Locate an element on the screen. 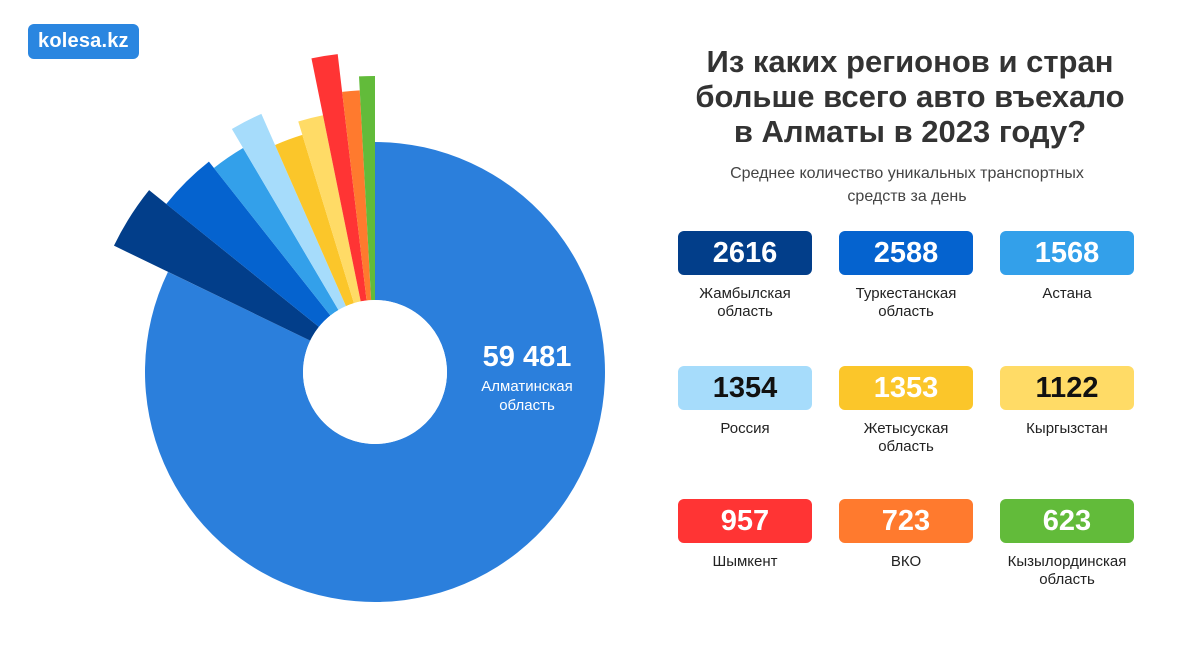  value-label: Шымкент is located at coordinates (745, 561).